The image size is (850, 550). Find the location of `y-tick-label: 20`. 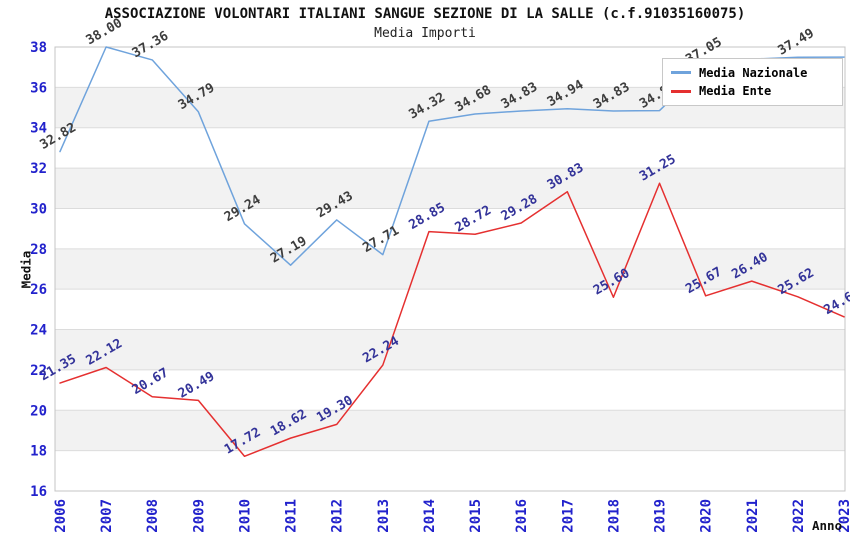

y-tick-label: 20 is located at coordinates (38, 411).